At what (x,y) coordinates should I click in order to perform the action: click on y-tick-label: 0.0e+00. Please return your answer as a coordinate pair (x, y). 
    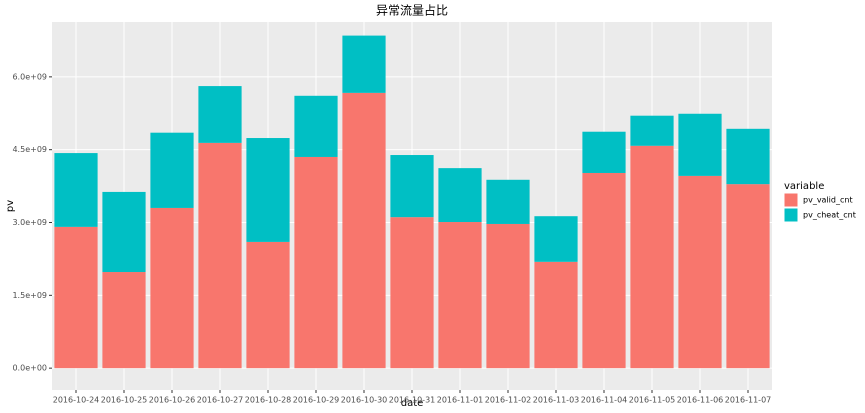
    Looking at the image, I should click on (29, 368).